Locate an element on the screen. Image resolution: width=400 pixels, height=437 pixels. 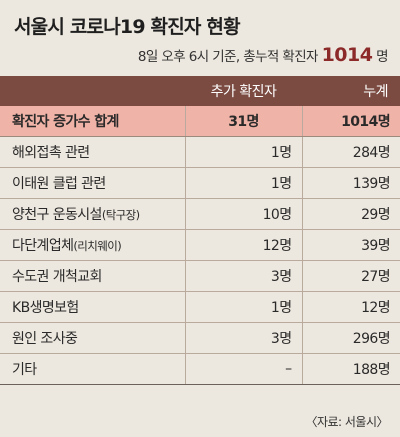
table-header-row: 추가 확진자 누계 is located at coordinates (200, 91).